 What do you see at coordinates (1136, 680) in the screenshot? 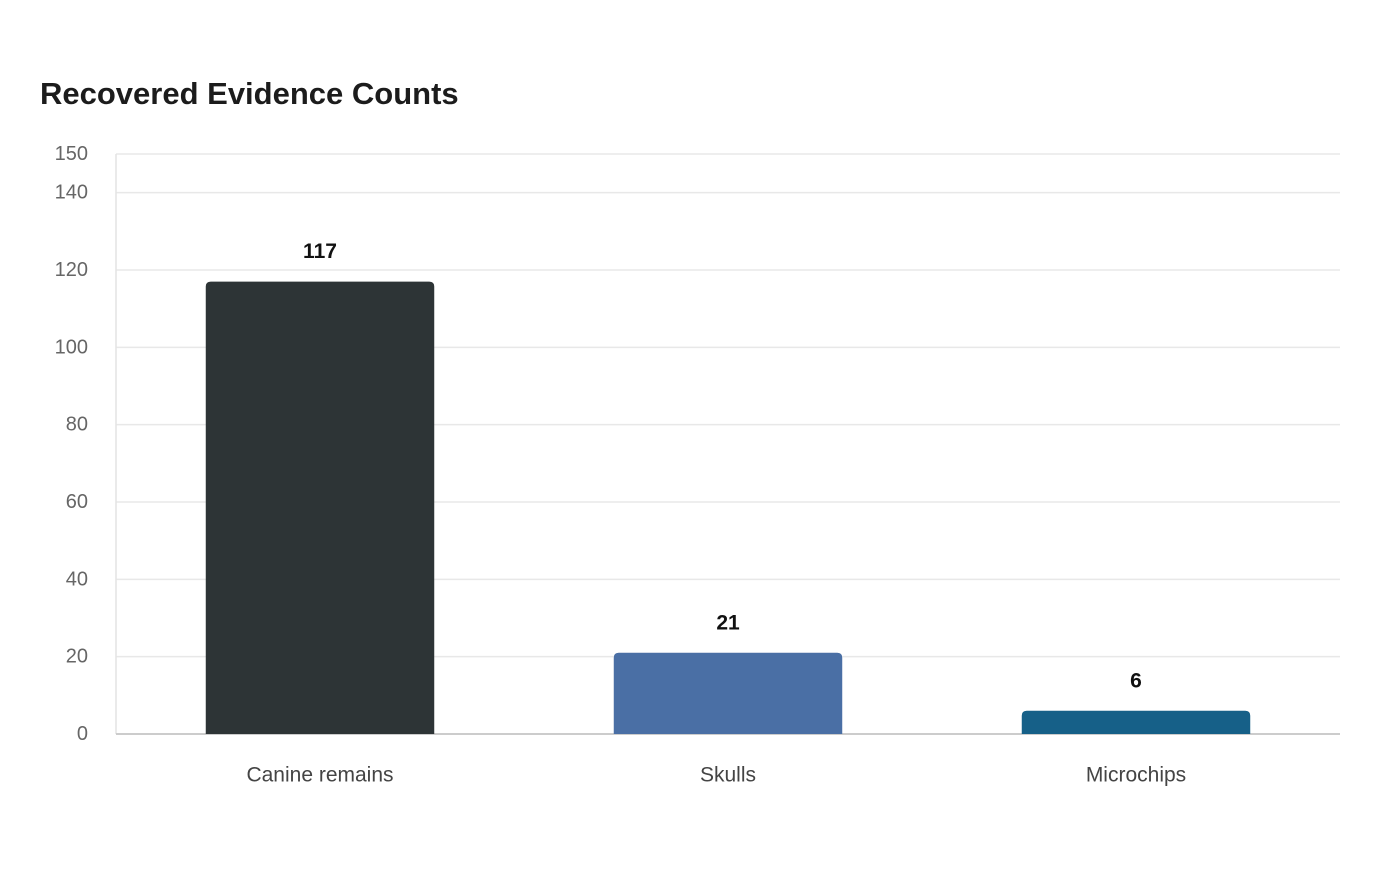
I see `data-label: 6` at bounding box center [1136, 680].